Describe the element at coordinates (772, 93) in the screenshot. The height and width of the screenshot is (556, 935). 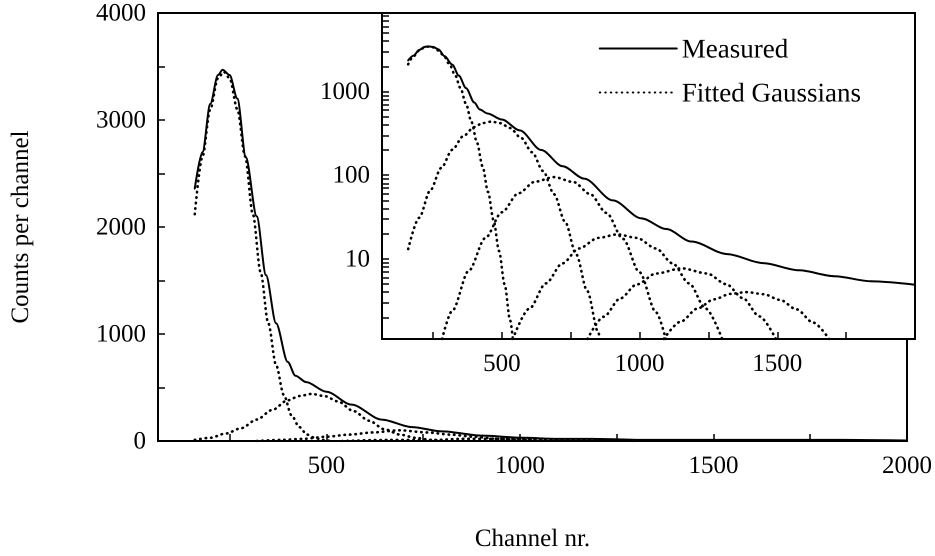
I see `legend-label: Fitted Gaussians` at that location.